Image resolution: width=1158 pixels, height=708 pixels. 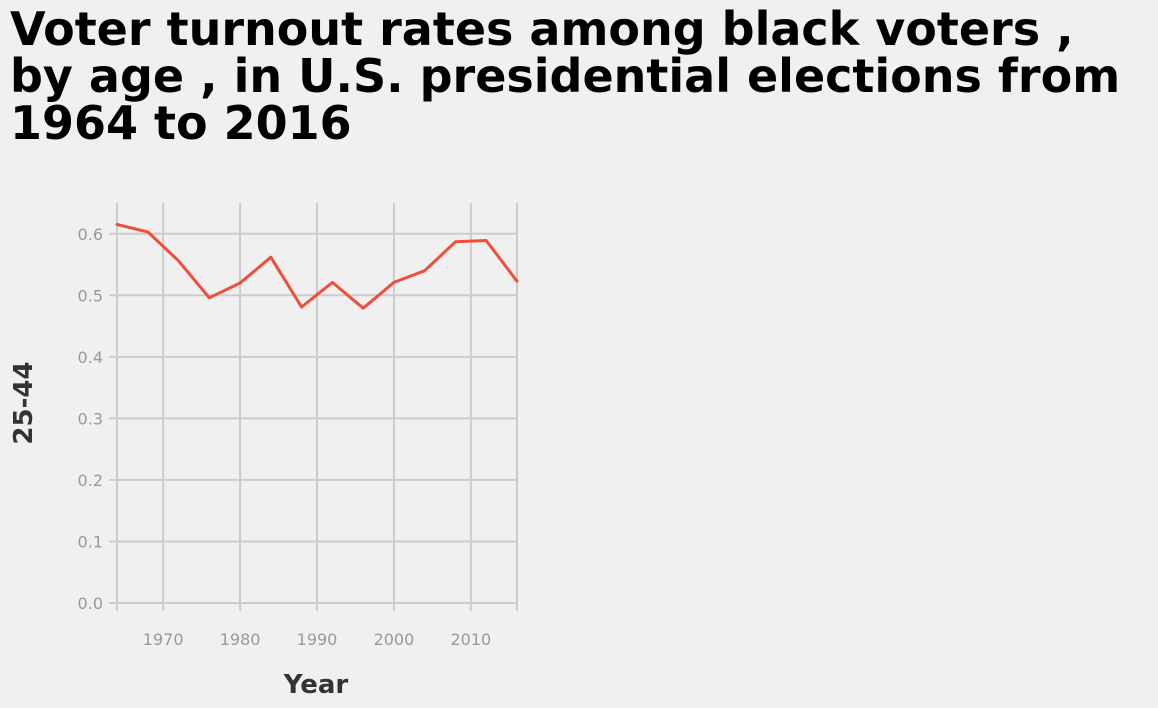 I want to click on y-axis-ticks: 0.0 0.1 0.2 0.3 0.4 0.5 0.6, so click(x=97, y=419).